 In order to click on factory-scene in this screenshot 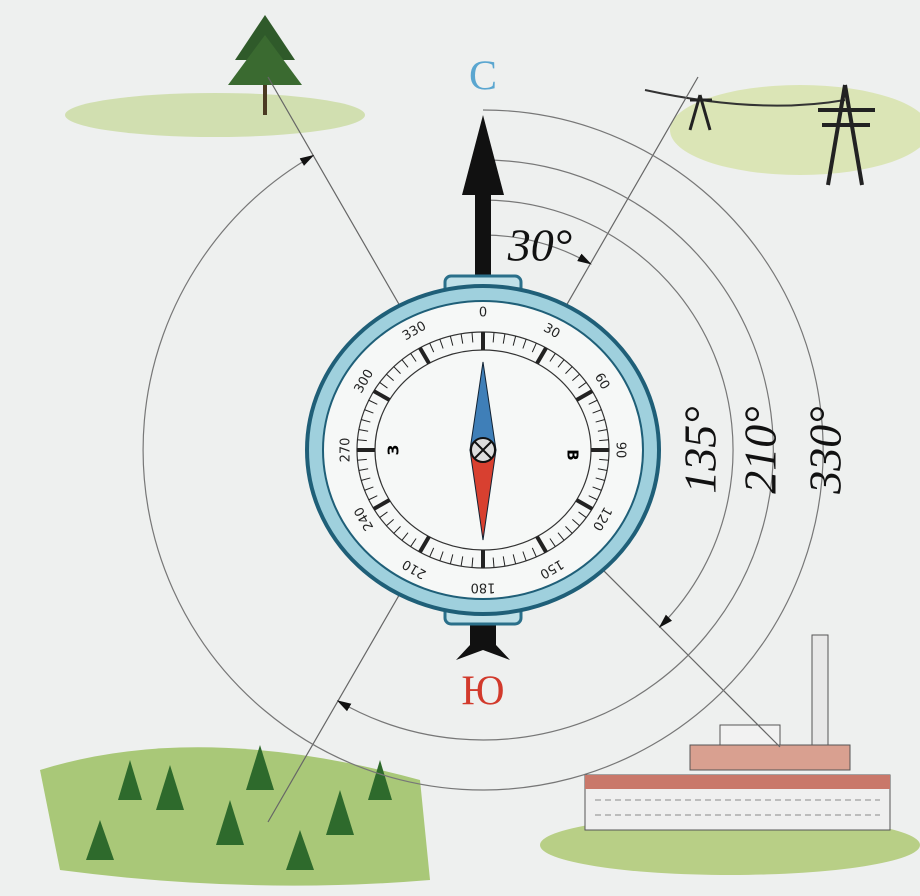, I will do `click(730, 754)`.